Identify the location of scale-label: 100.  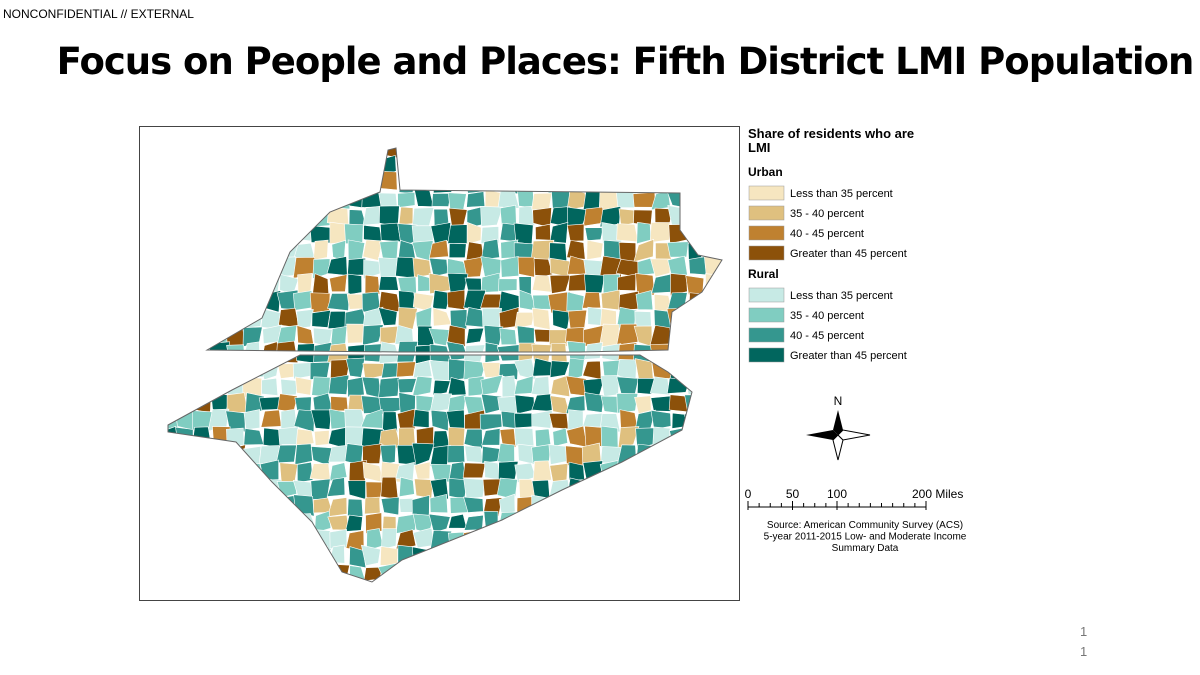
(837, 494).